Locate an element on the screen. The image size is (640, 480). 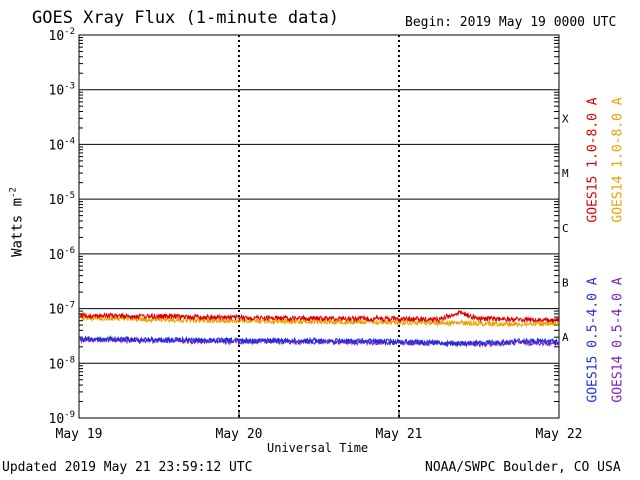
flare-class-label: X is located at coordinates (565, 118).